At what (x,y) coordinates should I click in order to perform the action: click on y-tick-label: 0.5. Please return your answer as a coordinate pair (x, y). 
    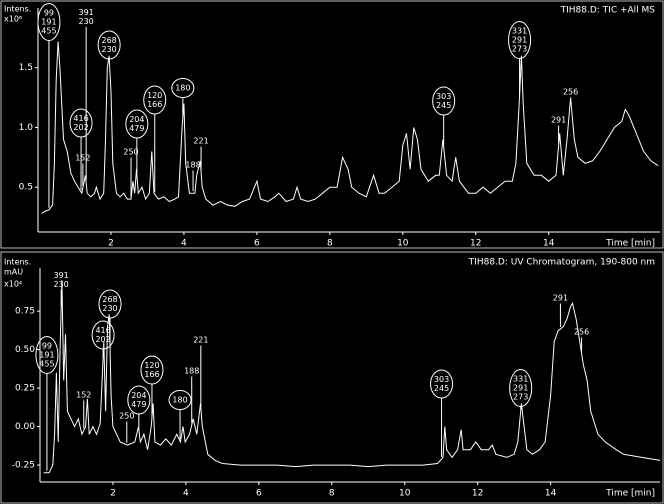
    Looking at the image, I should click on (26, 188).